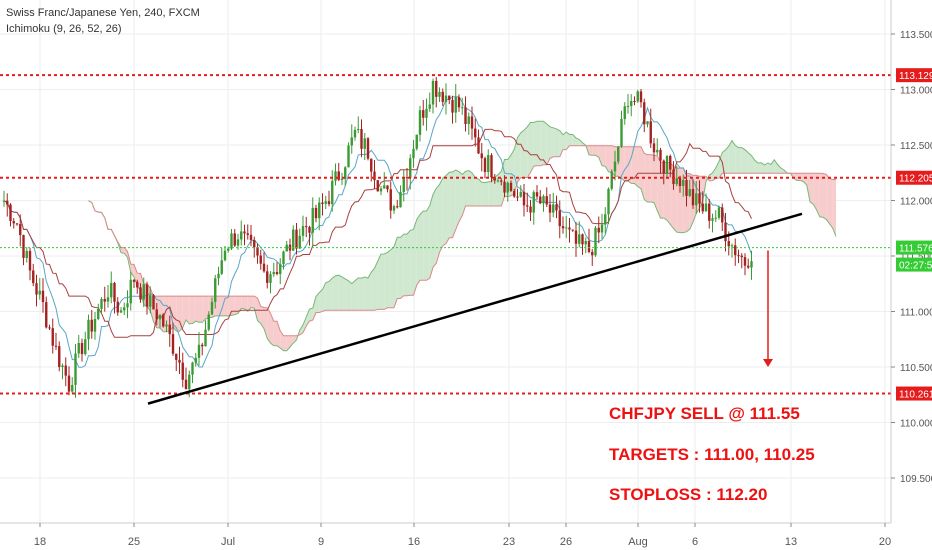 The width and height of the screenshot is (932, 550). Describe the element at coordinates (916, 479) in the screenshot. I see `y-tick-label: 109.500` at that location.